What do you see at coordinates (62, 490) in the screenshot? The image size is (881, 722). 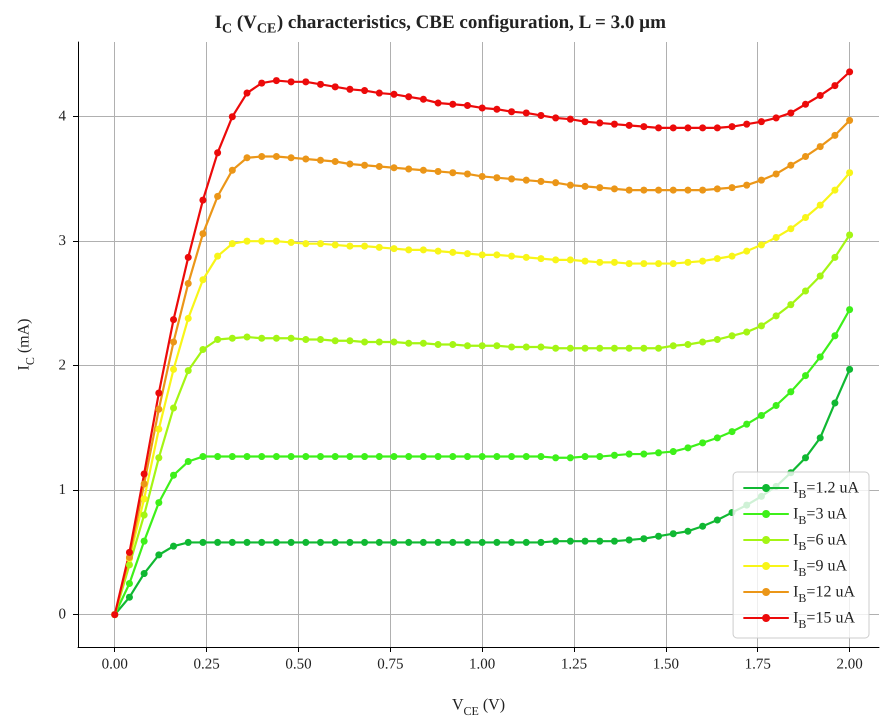 I see `y-tick-label: 1` at bounding box center [62, 490].